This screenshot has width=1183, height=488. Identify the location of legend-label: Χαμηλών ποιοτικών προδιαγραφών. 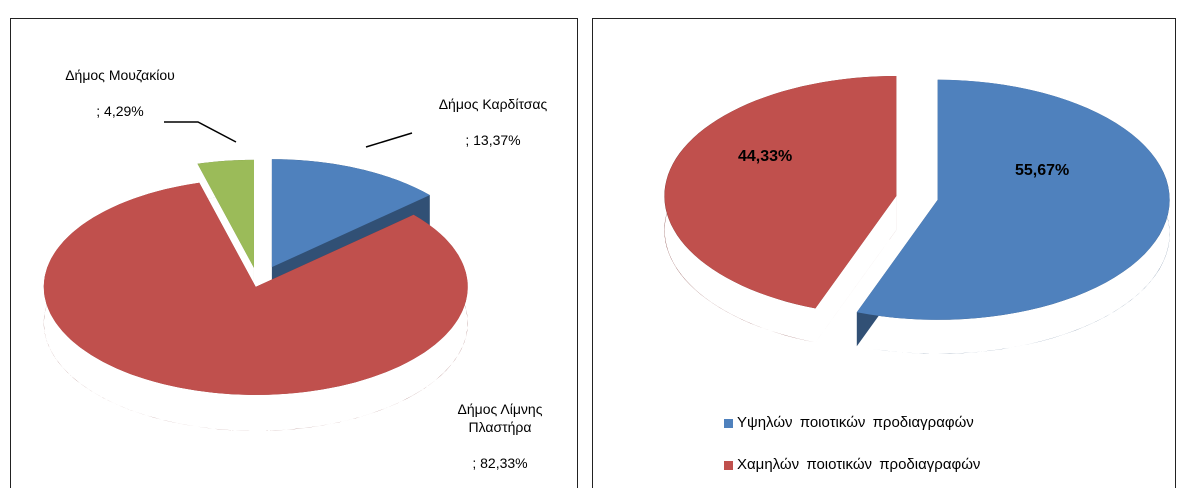
(859, 464).